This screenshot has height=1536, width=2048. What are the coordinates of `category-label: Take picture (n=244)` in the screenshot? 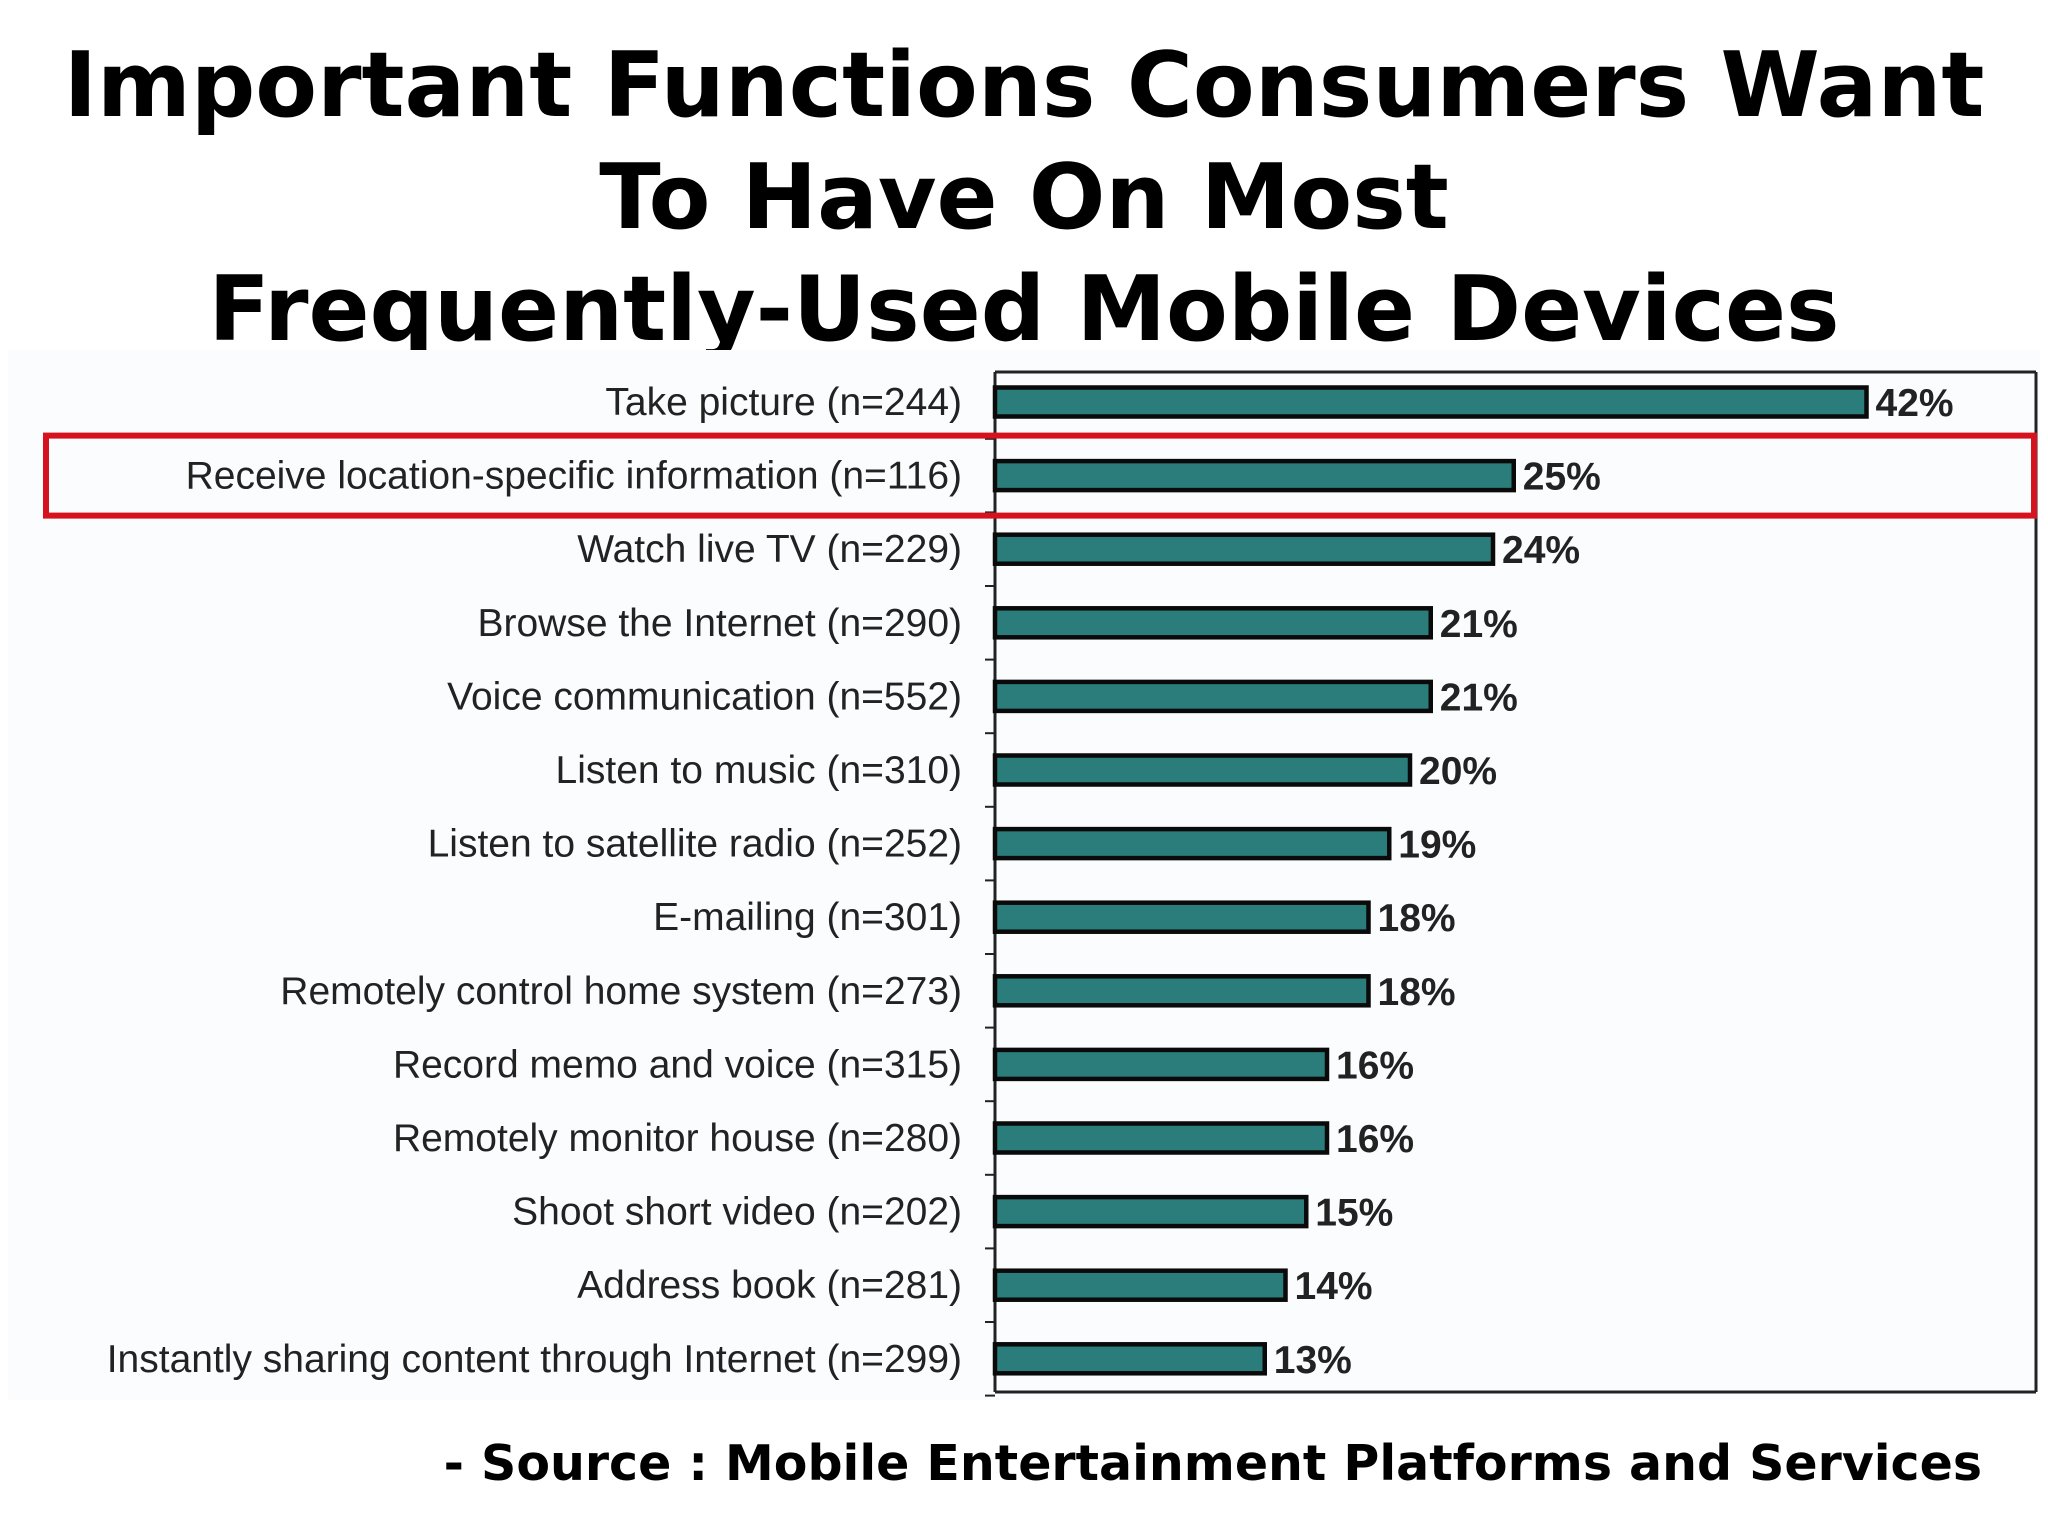 It's located at (783, 402).